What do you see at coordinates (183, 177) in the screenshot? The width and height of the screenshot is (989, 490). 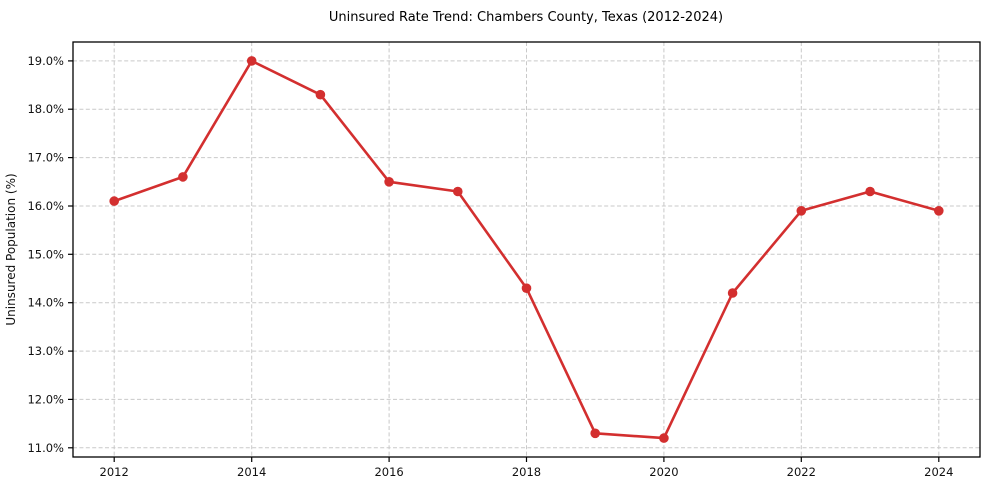 I see `data-point-2013` at bounding box center [183, 177].